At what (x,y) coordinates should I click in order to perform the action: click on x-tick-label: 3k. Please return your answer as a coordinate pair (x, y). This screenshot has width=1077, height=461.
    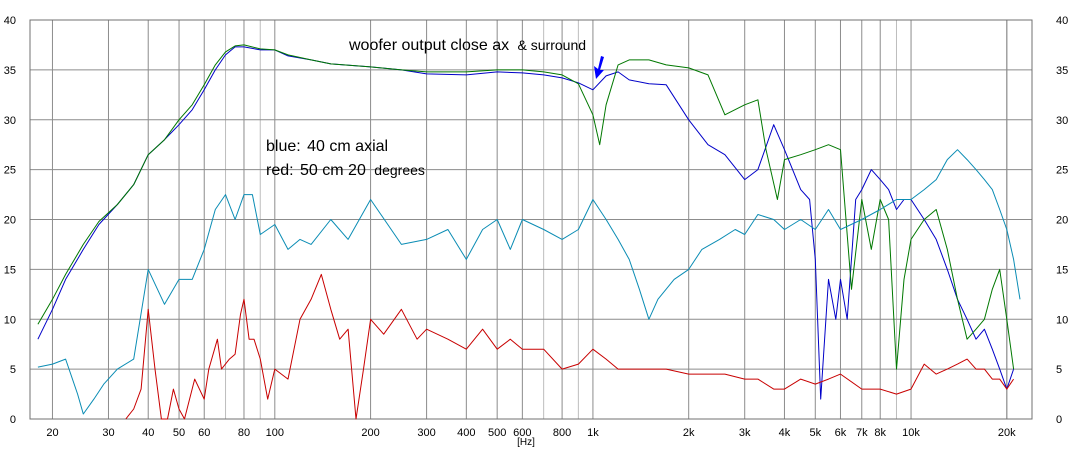
    Looking at the image, I should click on (745, 433).